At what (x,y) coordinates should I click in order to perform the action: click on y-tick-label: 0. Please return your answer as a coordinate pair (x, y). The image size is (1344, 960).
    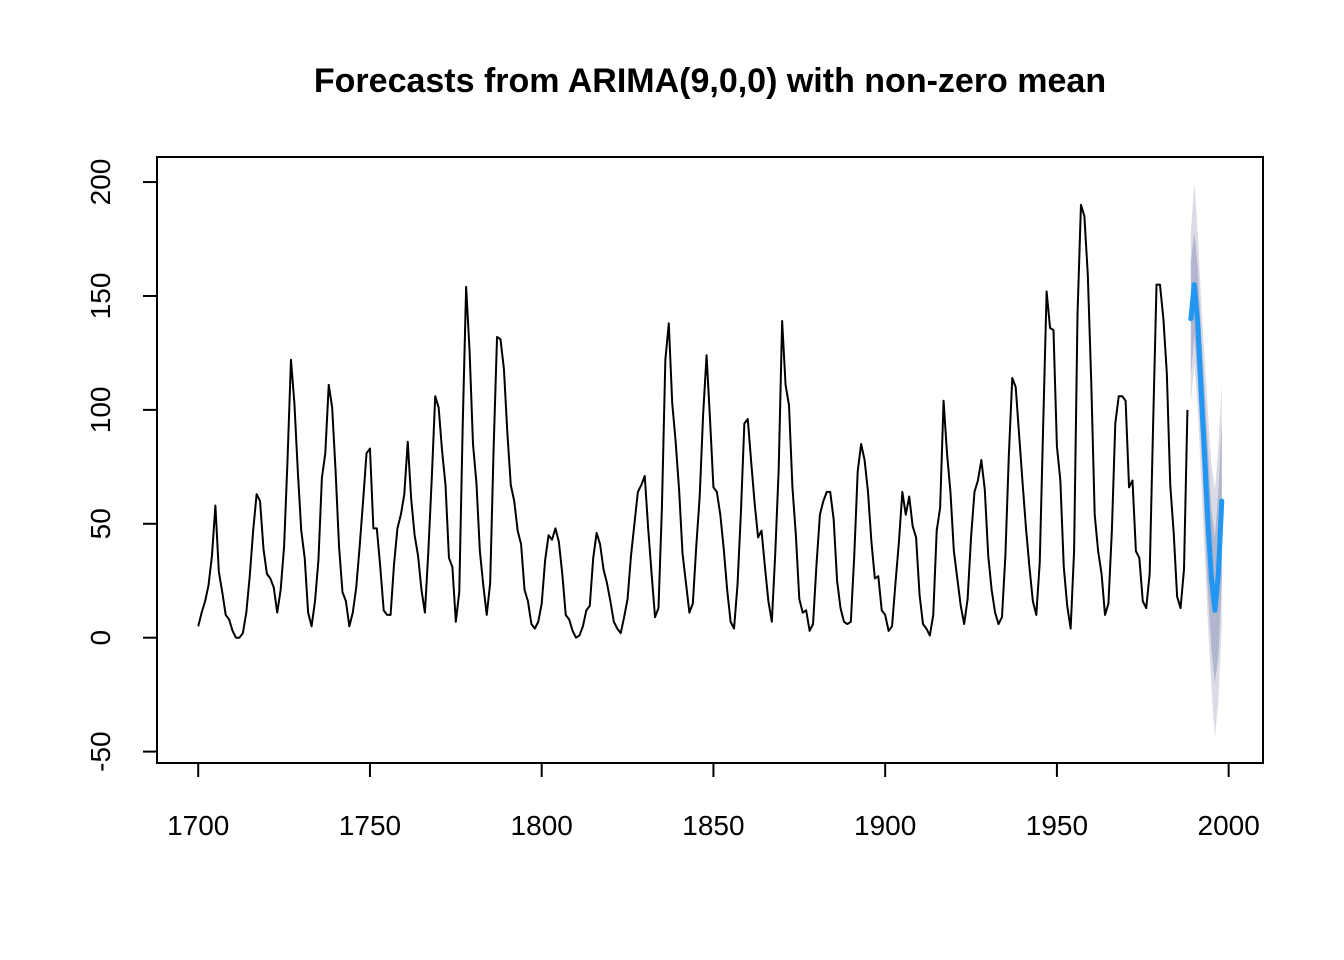
    Looking at the image, I should click on (100, 638).